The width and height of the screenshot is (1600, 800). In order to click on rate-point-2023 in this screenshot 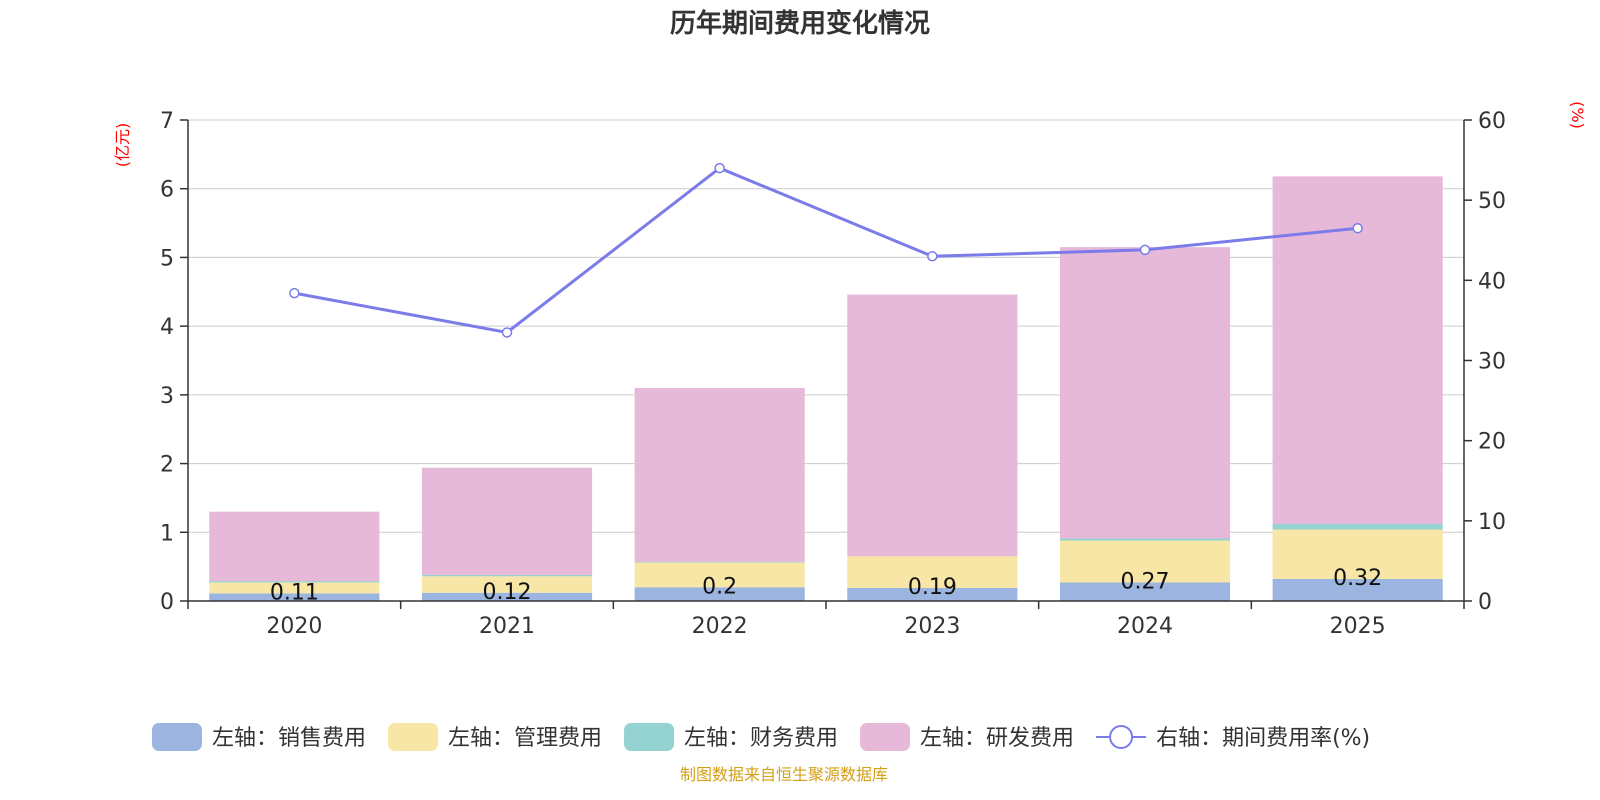, I will do `click(932, 256)`.